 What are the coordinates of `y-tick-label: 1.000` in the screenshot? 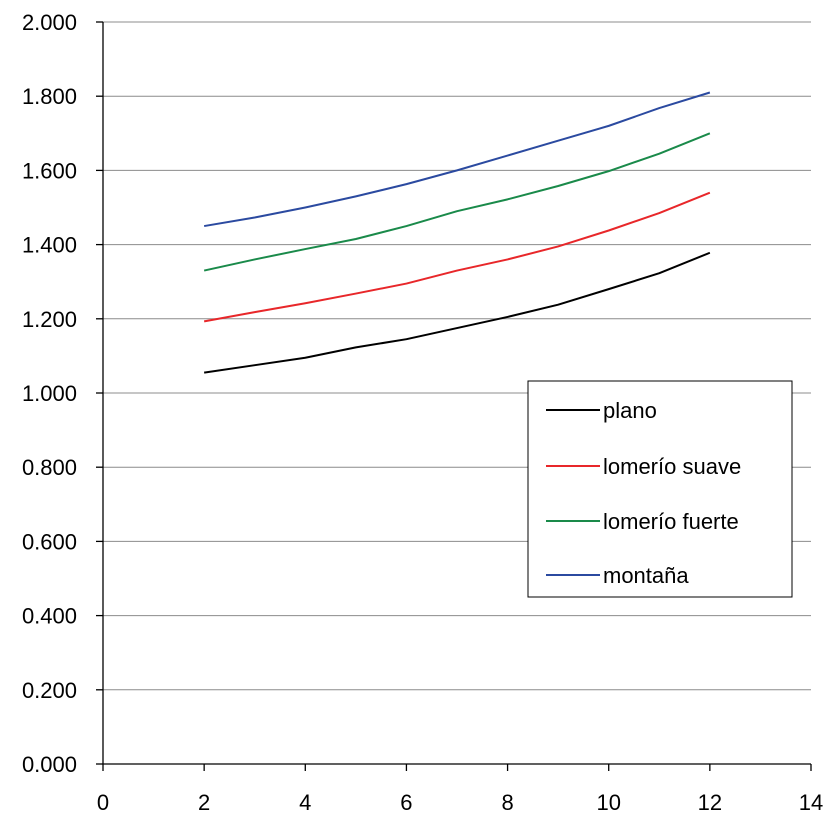 It's located at (49, 393).